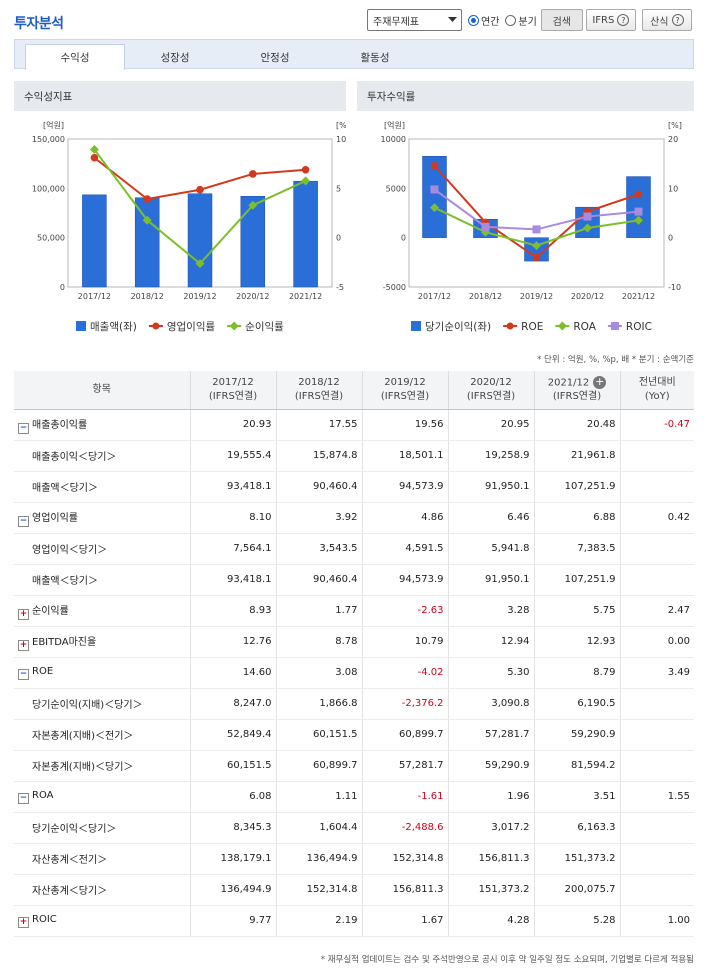  Describe the element at coordinates (404, 425) in the screenshot. I see `value-cell: 19.56` at that location.